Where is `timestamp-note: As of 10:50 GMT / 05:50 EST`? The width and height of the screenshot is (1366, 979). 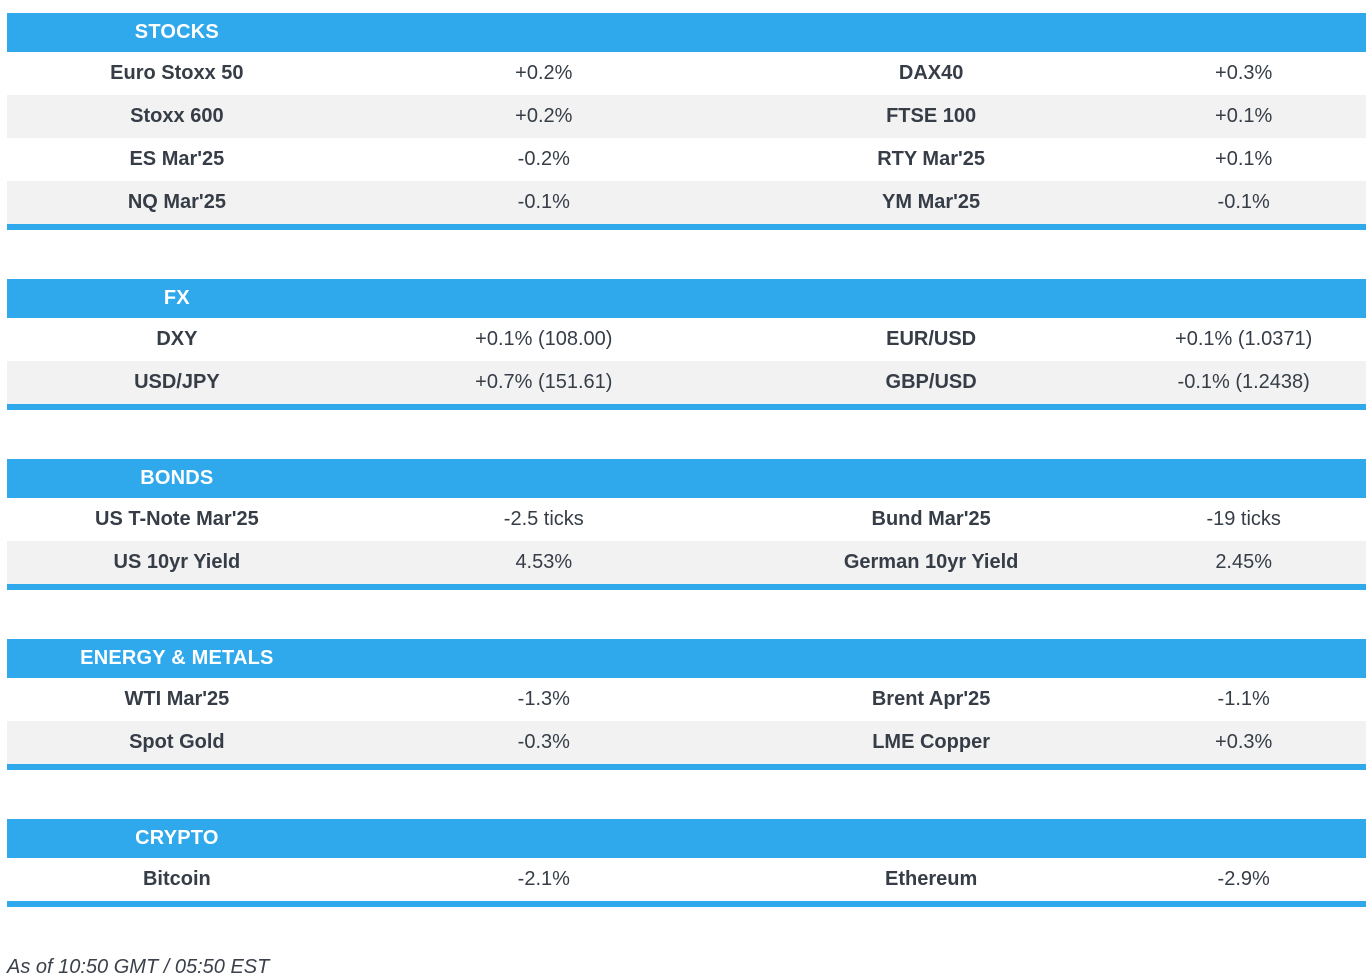
timestamp-note: As of 10:50 GMT / 05:50 EST is located at coordinates (138, 967).